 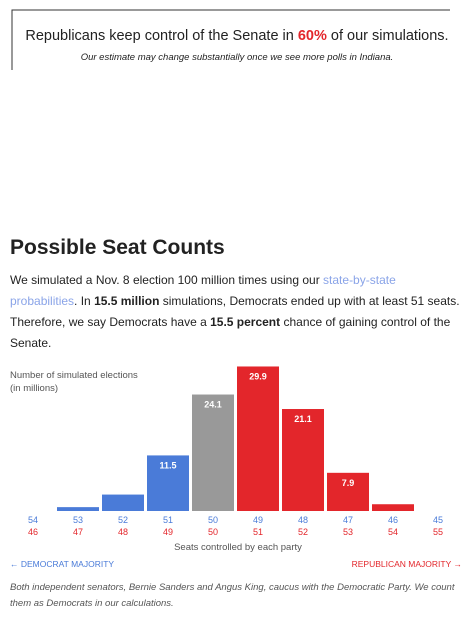 What do you see at coordinates (117, 247) in the screenshot?
I see `section-title: Possible Seat Counts` at bounding box center [117, 247].